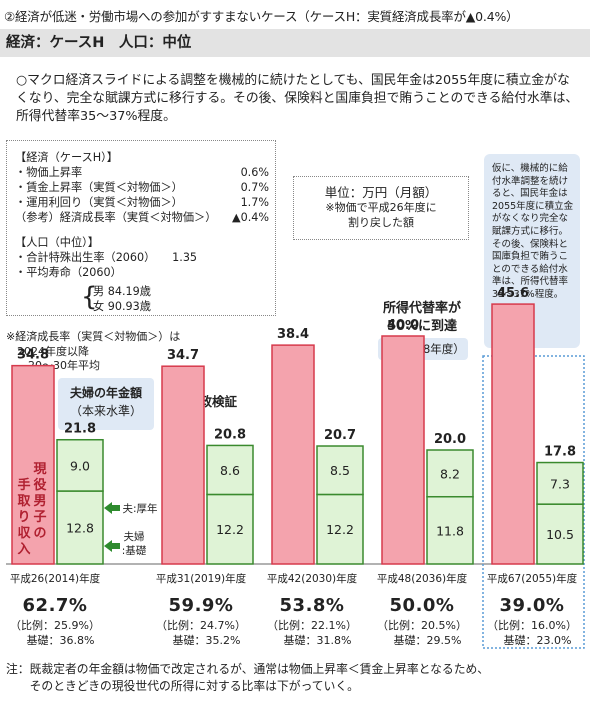 This screenshot has width=590, height=702. I want to click on category-label: 平成48(2036)年度, so click(422, 579).